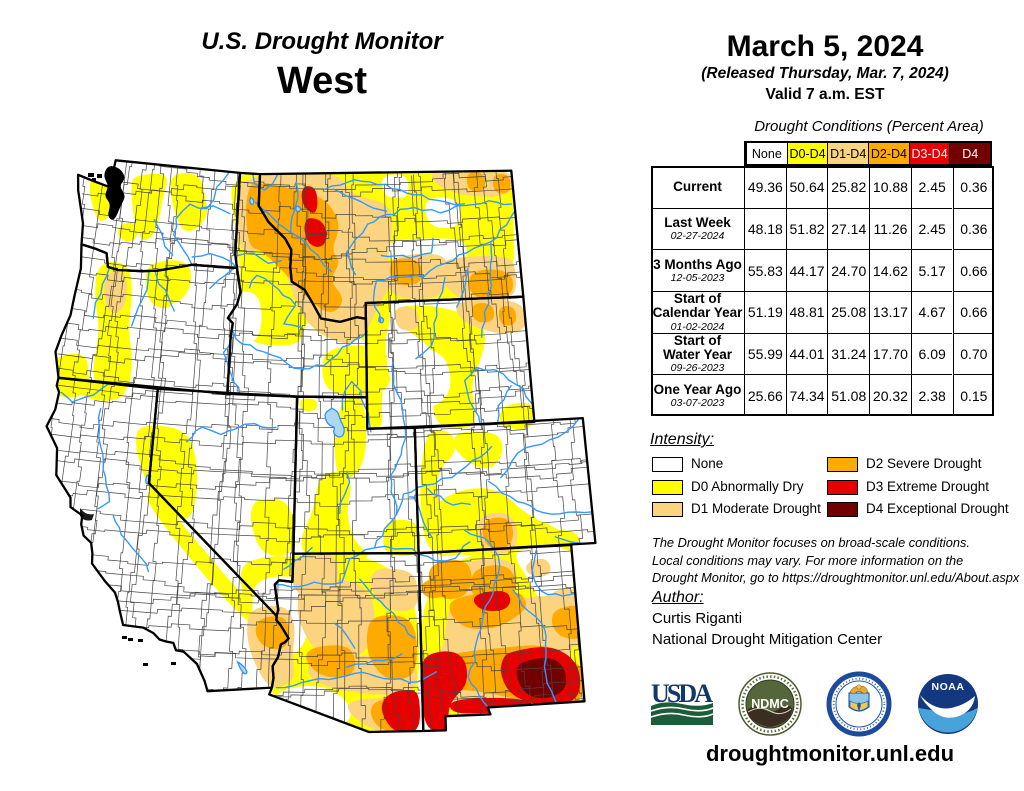 The width and height of the screenshot is (1024, 791). What do you see at coordinates (770, 704) in the screenshot?
I see `svg-text: NDMC` at bounding box center [770, 704].